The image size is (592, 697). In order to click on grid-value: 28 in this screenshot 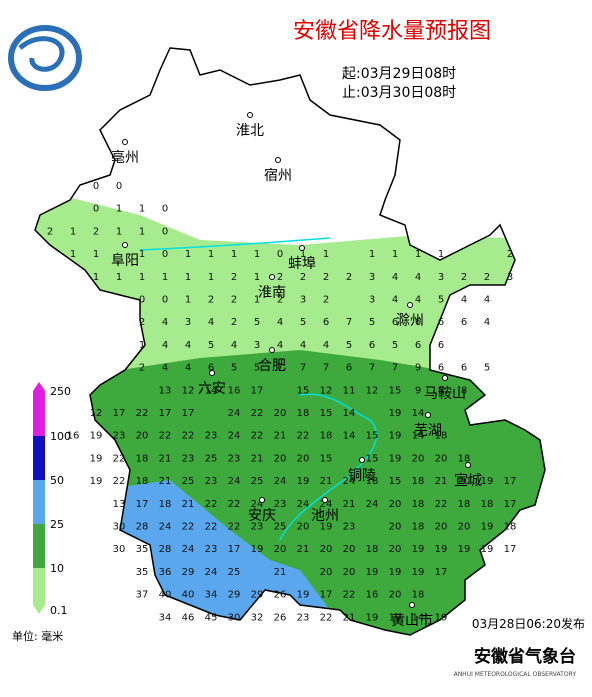, I will do `click(165, 549)`.